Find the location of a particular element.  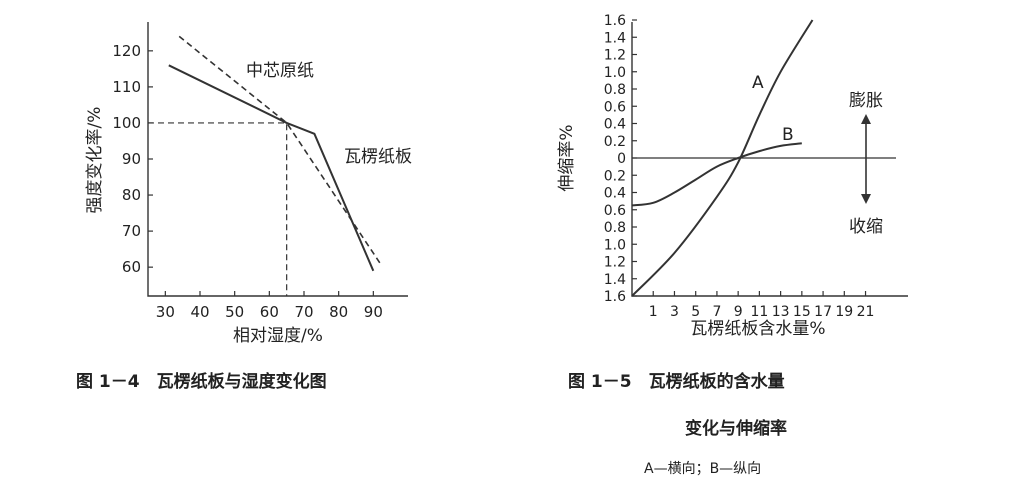

c1-y-axis-title: 强度变化率/% is located at coordinates (95, 160).